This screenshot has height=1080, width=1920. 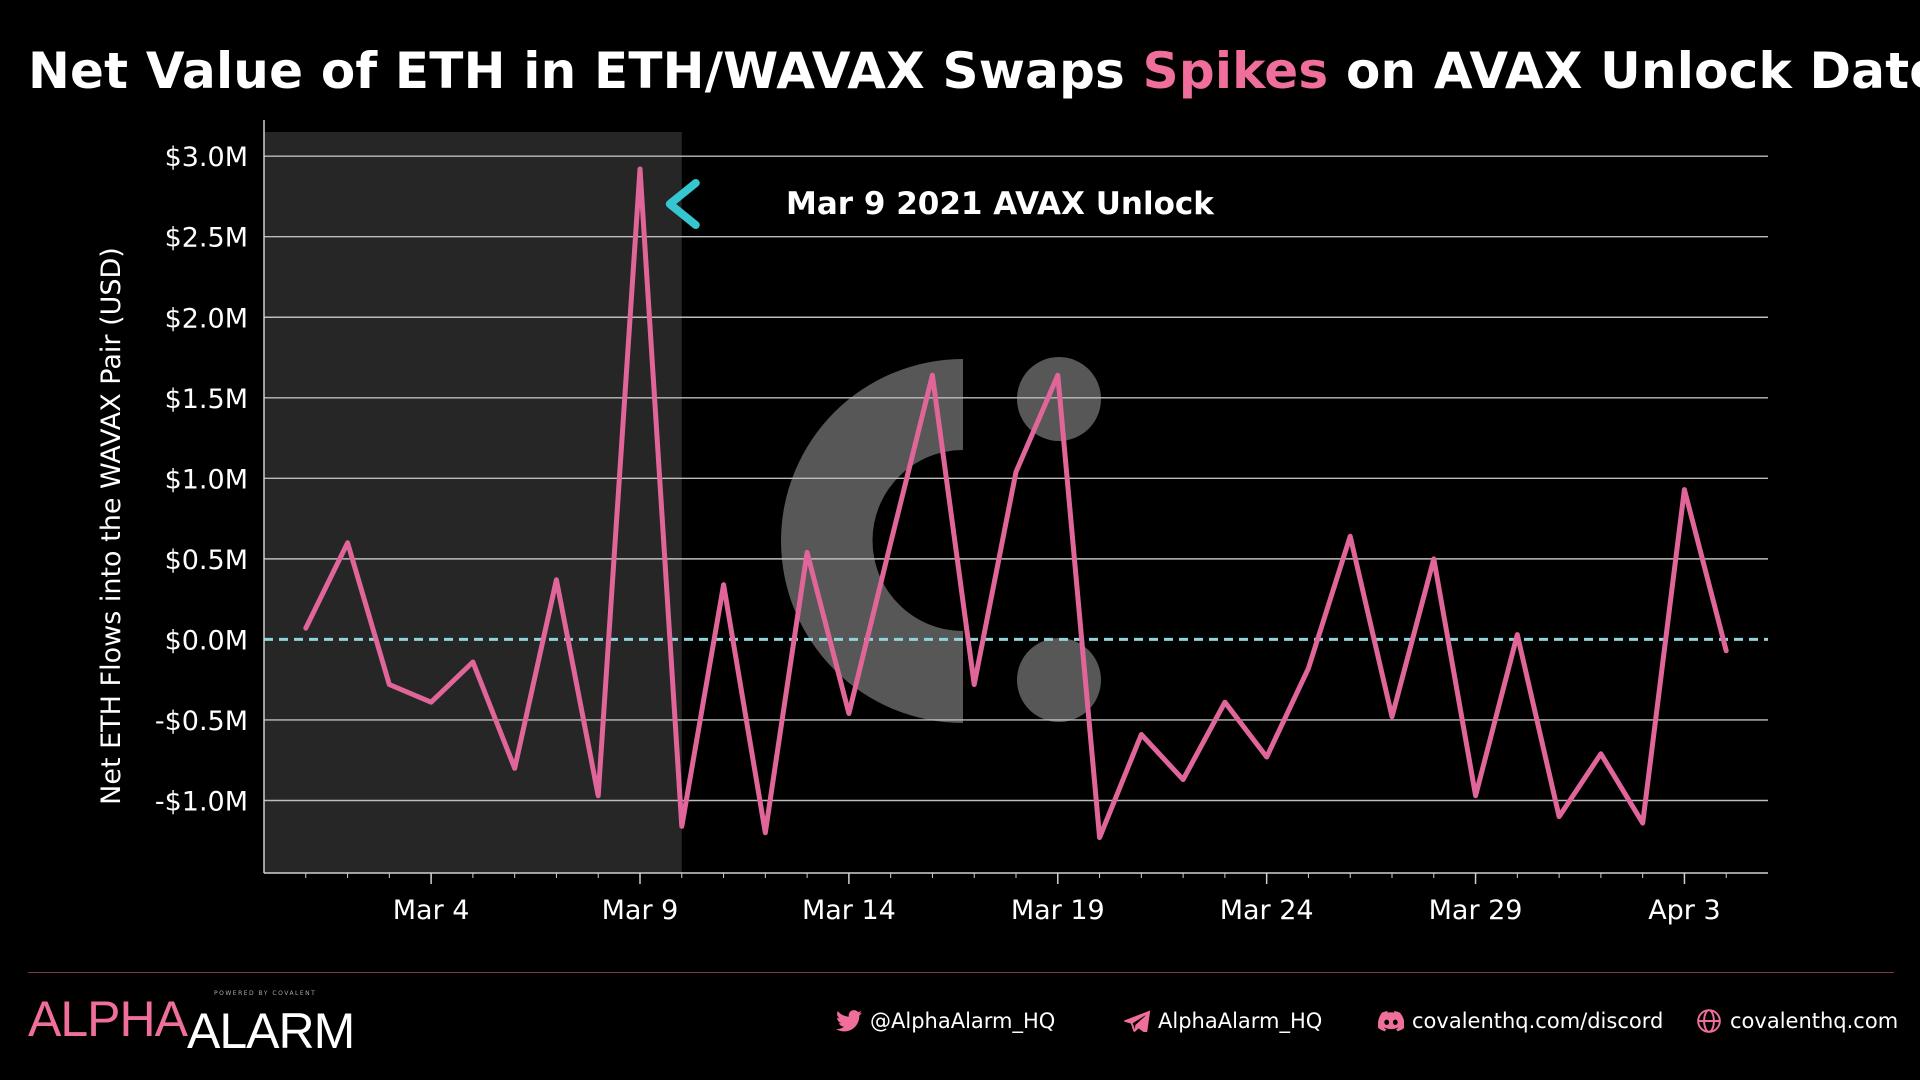 What do you see at coordinates (206, 640) in the screenshot?
I see `y-tick-label: $0.0M` at bounding box center [206, 640].